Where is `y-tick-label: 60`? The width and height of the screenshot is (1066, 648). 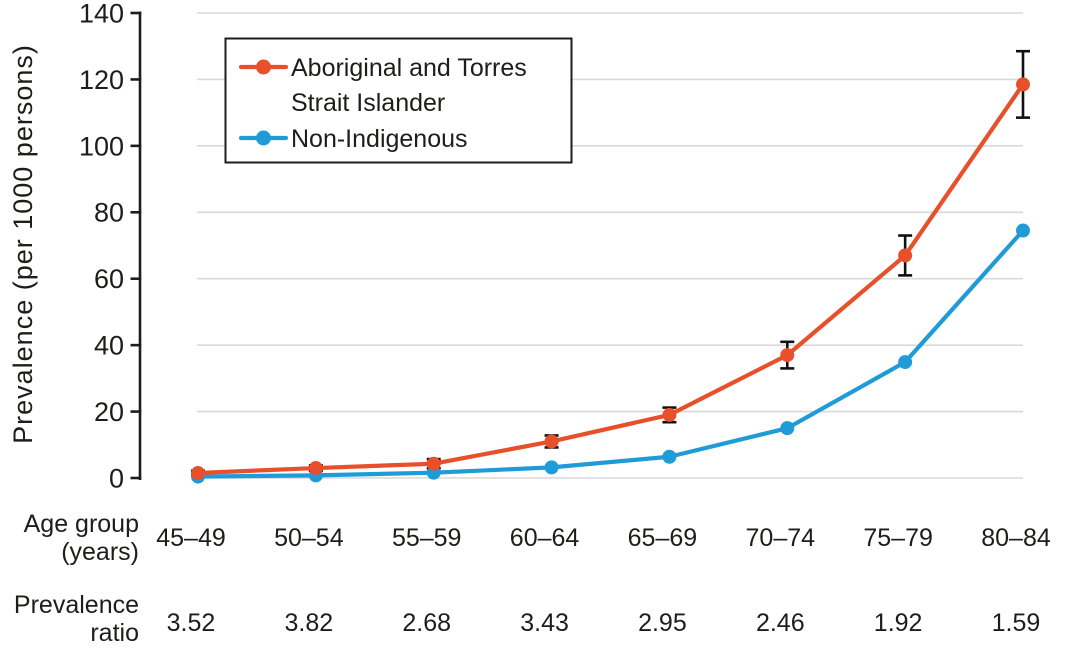
y-tick-label: 60 is located at coordinates (109, 279).